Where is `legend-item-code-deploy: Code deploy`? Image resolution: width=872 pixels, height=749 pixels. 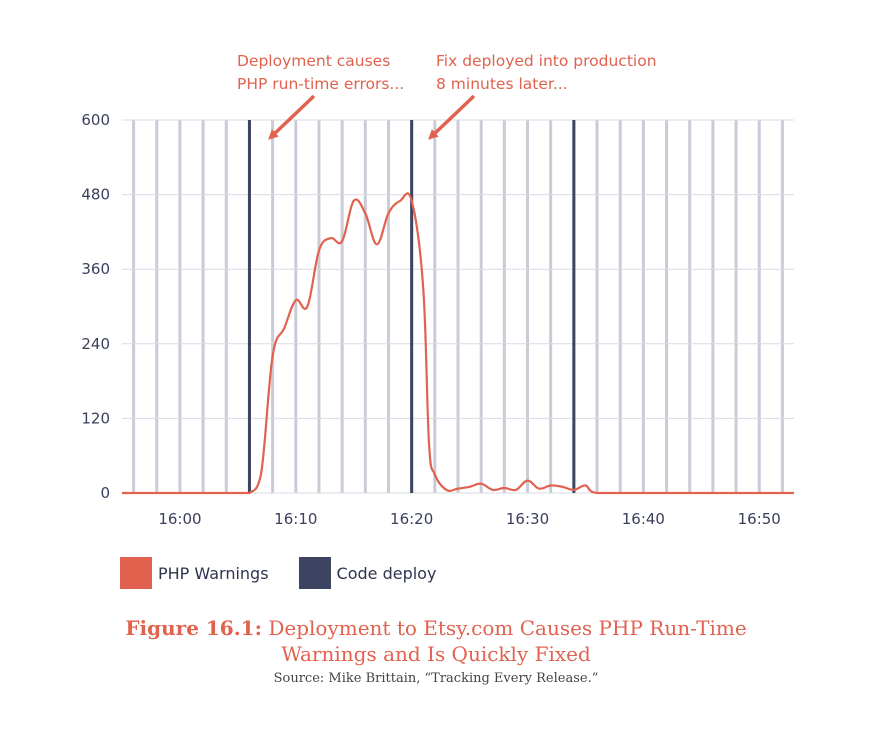 legend-item-code-deploy: Code deploy is located at coordinates (367, 573).